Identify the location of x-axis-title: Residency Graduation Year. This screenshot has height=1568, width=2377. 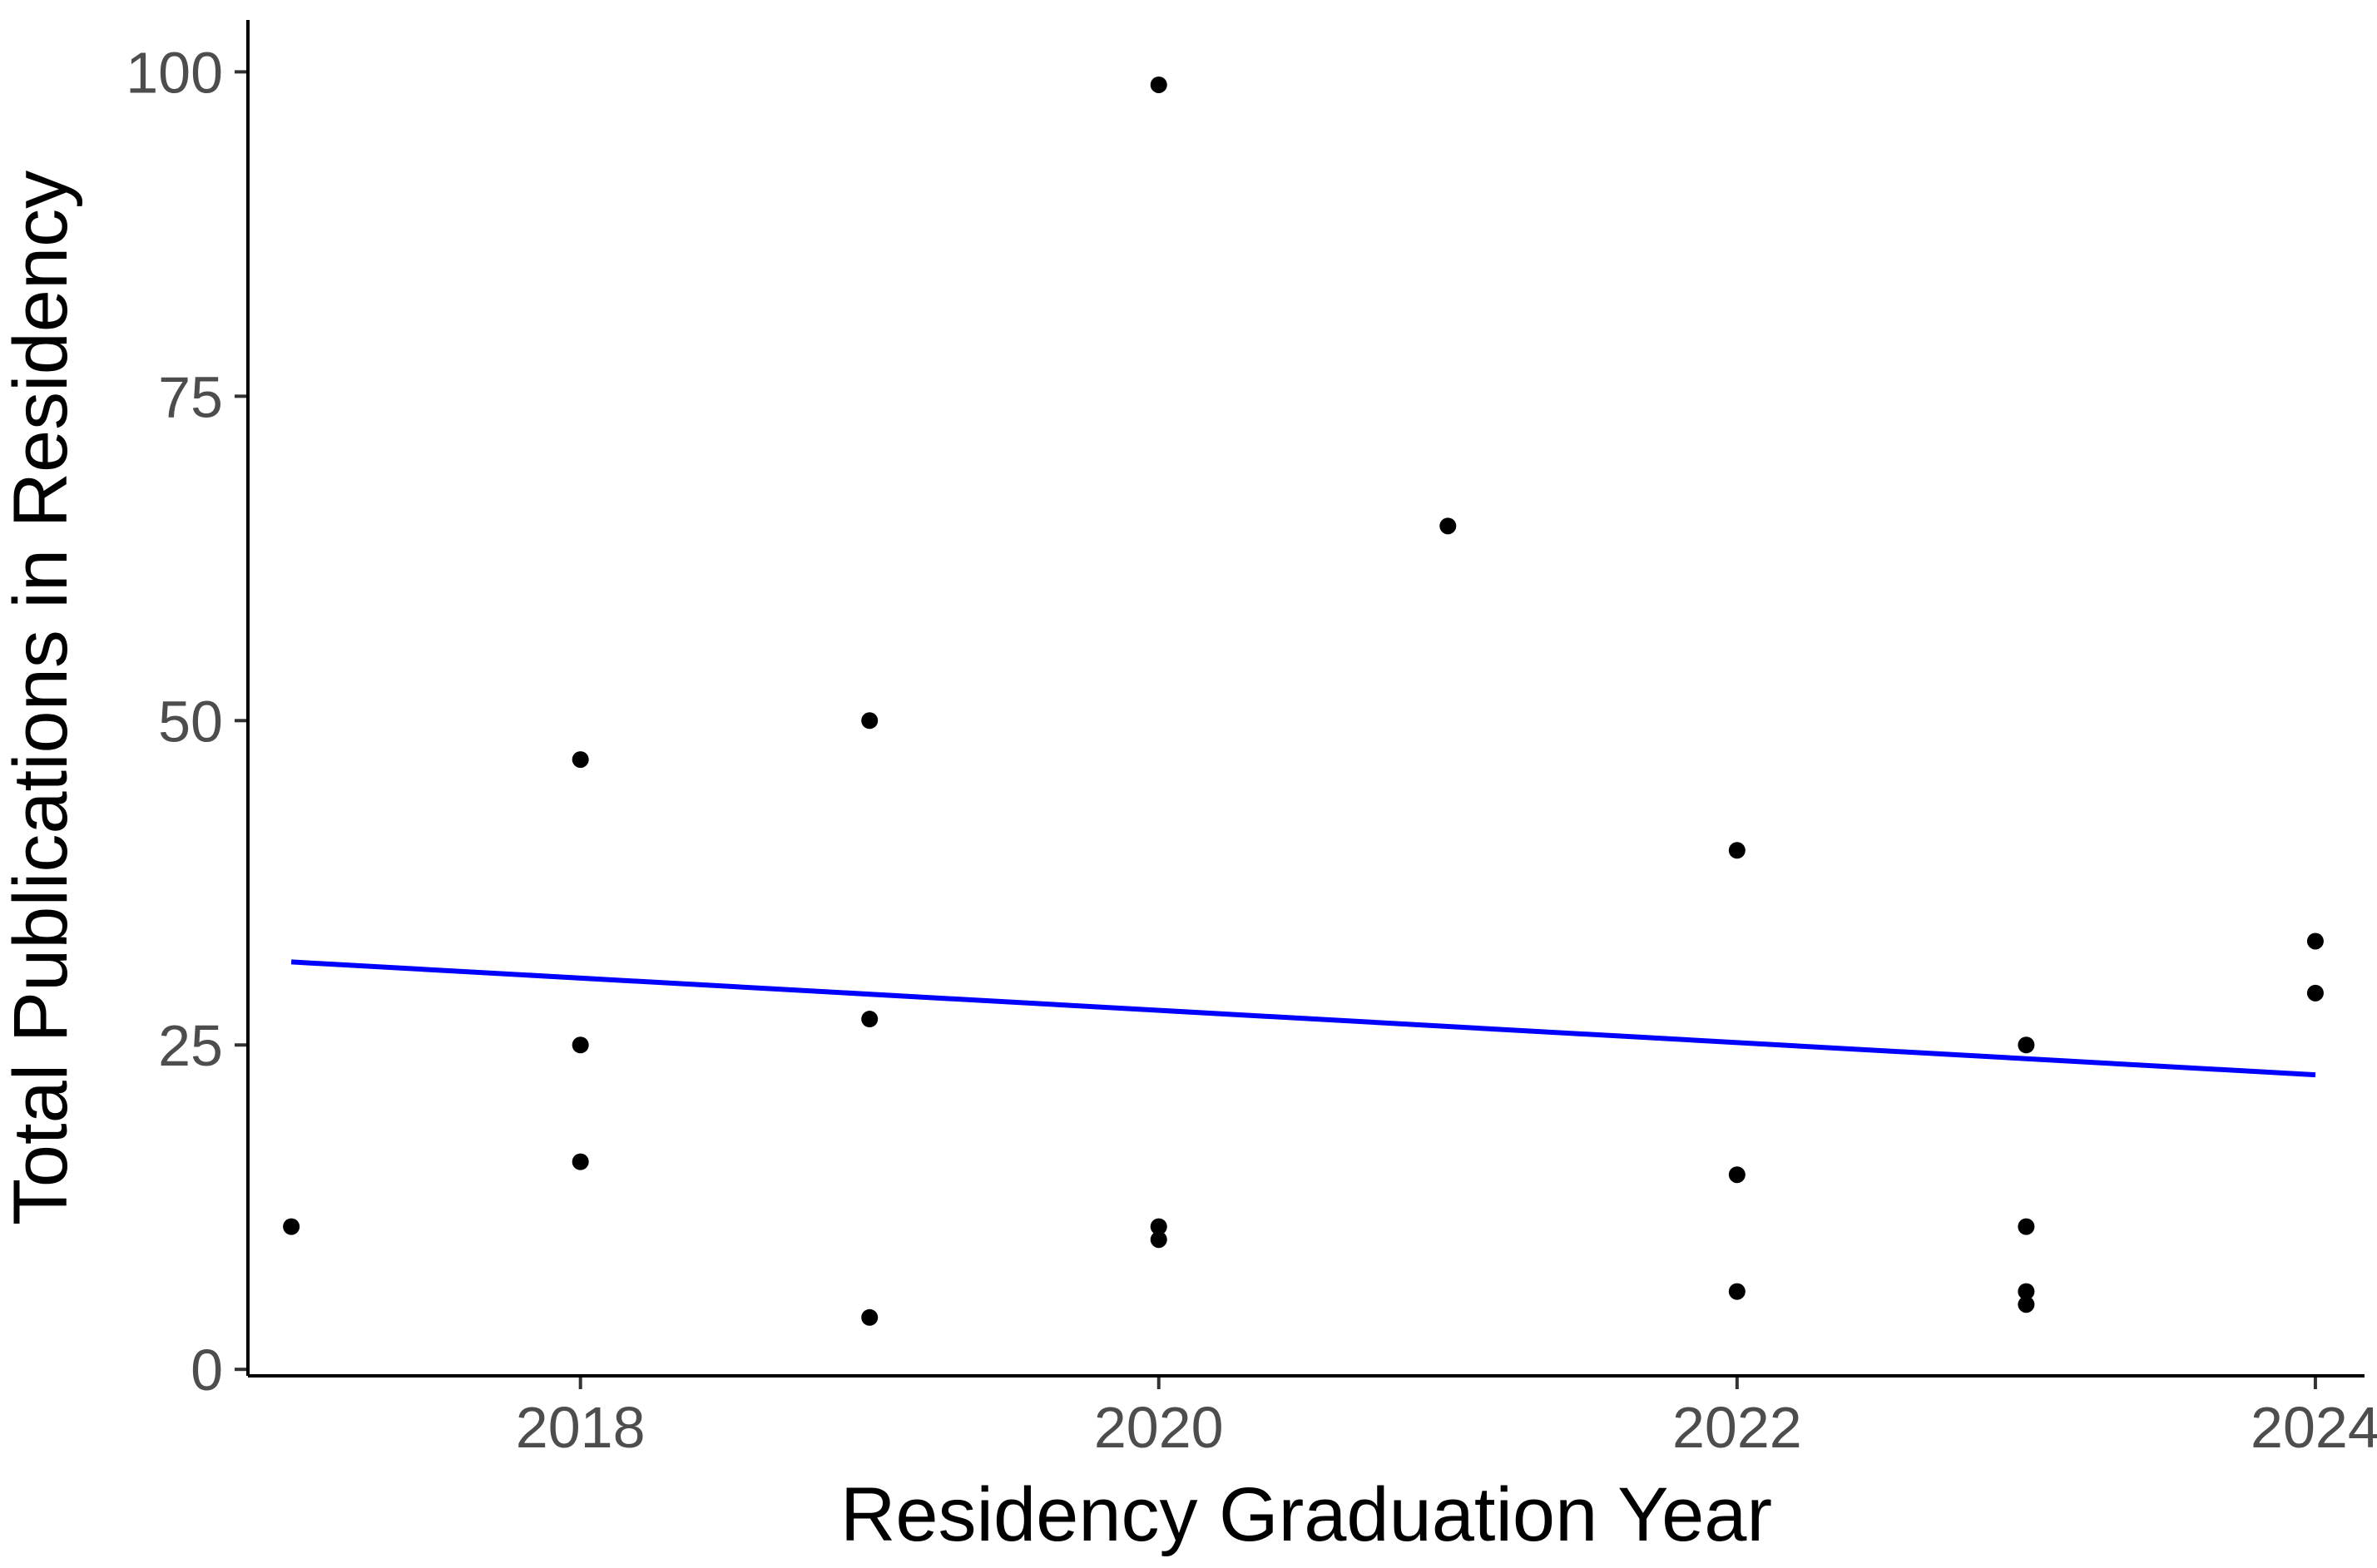
(1306, 1514).